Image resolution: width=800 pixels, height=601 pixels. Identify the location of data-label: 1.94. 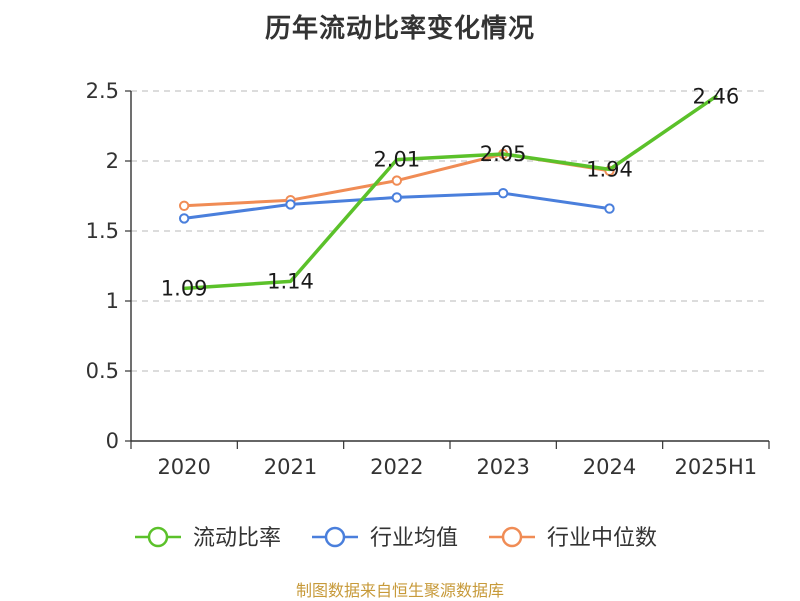
(609, 169).